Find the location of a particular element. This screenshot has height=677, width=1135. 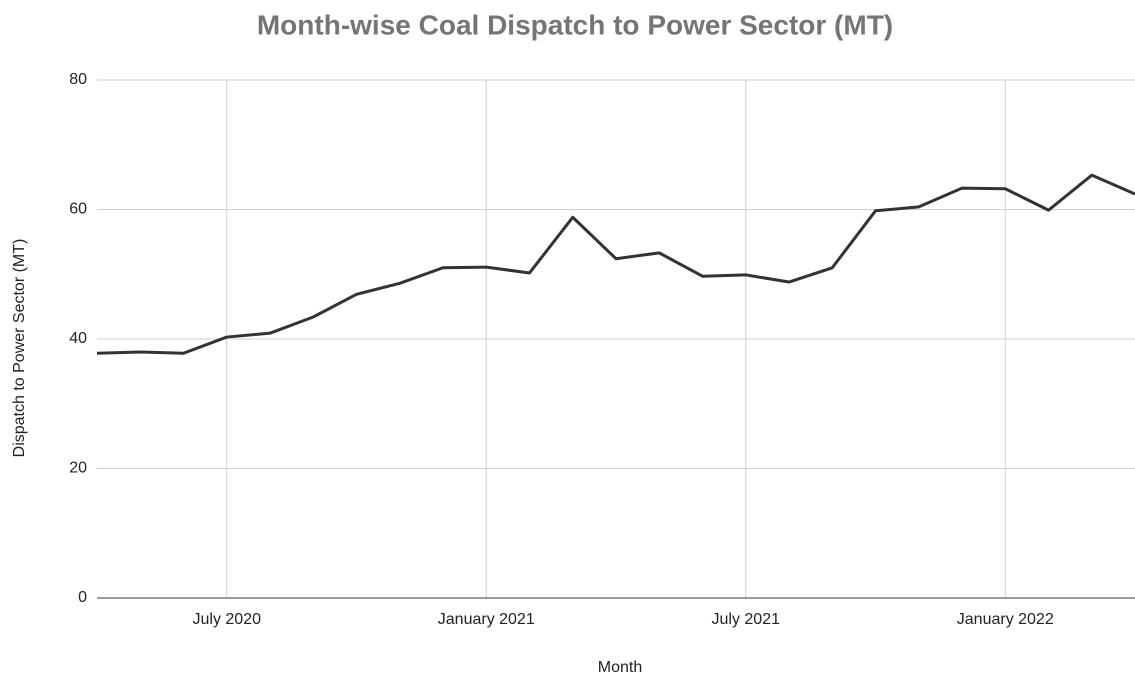

x-axis-title: Month is located at coordinates (620, 667).